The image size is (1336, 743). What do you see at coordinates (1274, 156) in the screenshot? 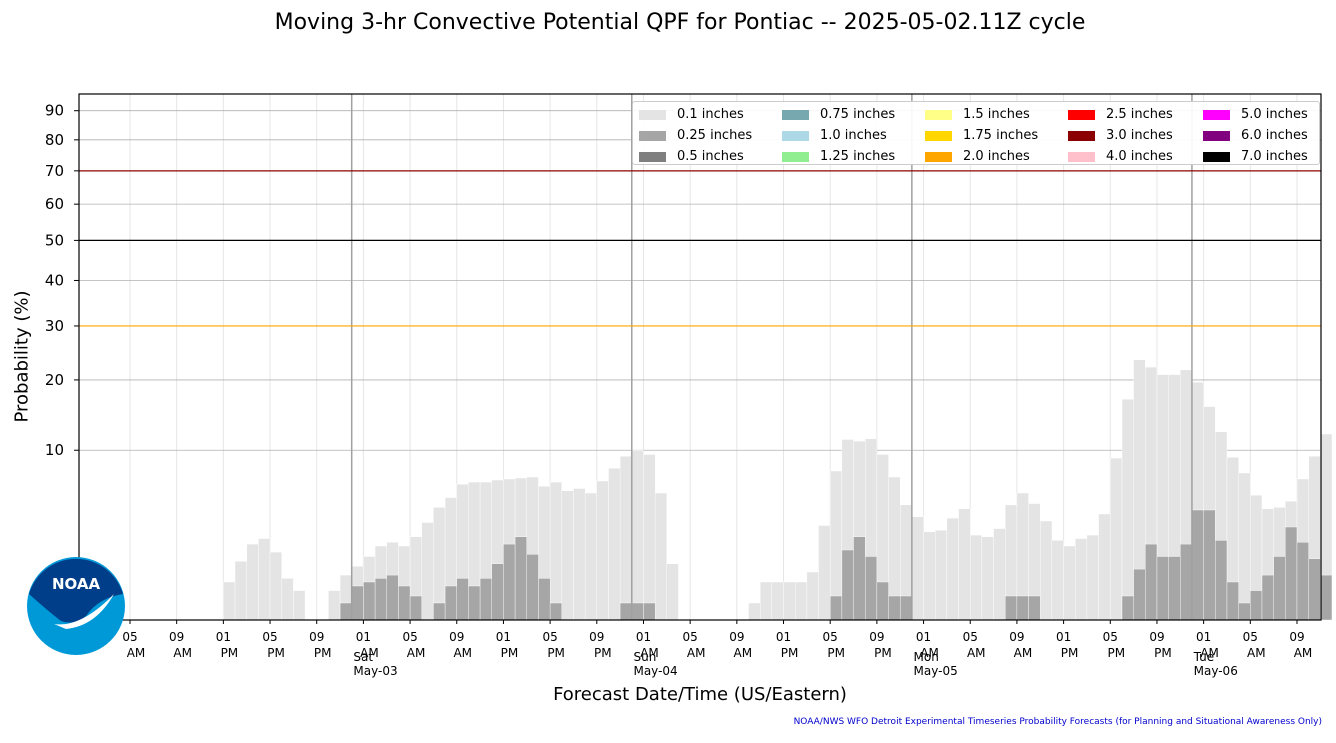
I see `legend-label: 7.0 inches` at bounding box center [1274, 156].